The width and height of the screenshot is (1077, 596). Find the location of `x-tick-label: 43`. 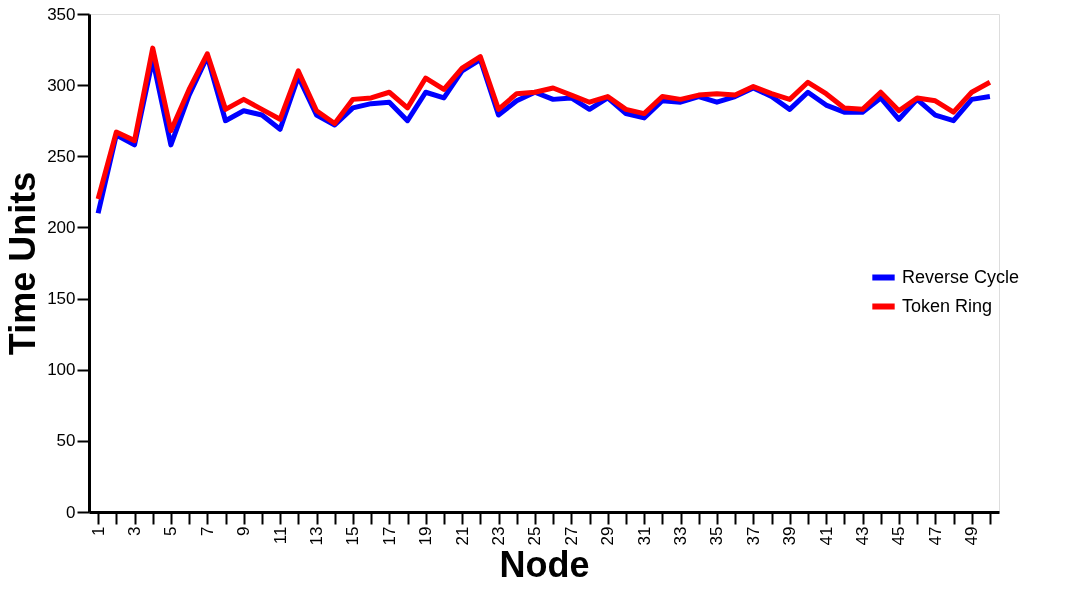

x-tick-label: 43 is located at coordinates (862, 536).